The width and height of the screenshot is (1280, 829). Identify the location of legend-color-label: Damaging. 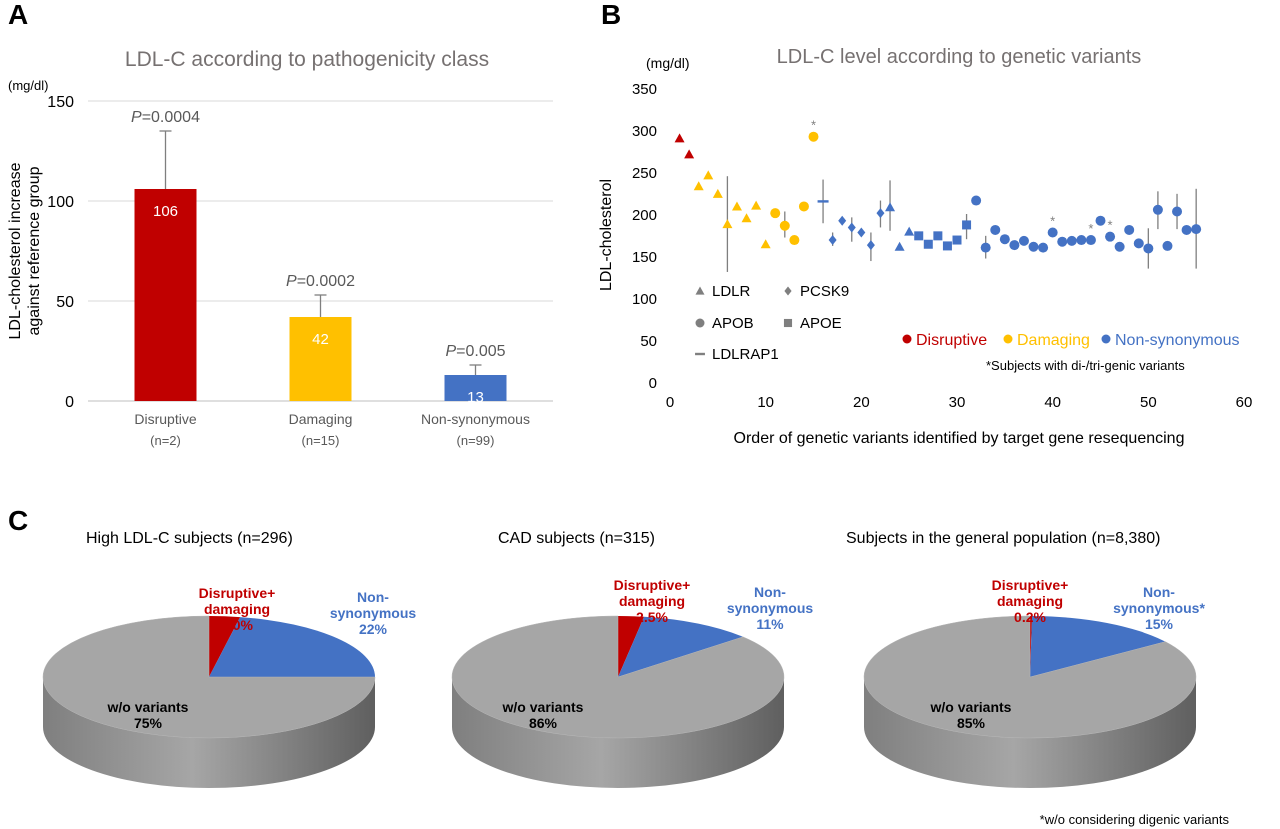
(1053, 340).